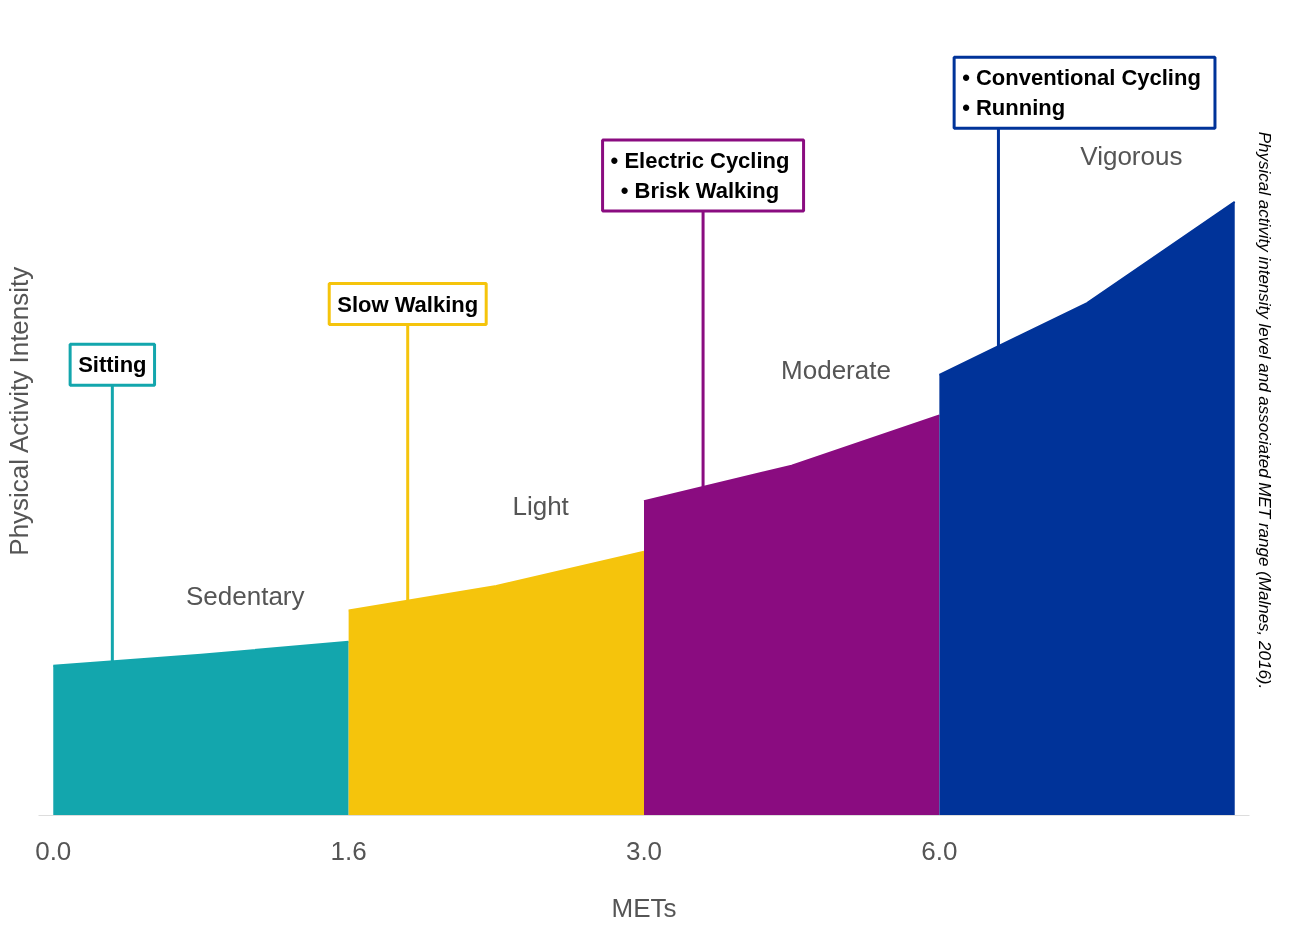 This screenshot has width=1293, height=937. I want to click on annotation: • Electric Cycling • Brisk Walking, so click(700, 175).